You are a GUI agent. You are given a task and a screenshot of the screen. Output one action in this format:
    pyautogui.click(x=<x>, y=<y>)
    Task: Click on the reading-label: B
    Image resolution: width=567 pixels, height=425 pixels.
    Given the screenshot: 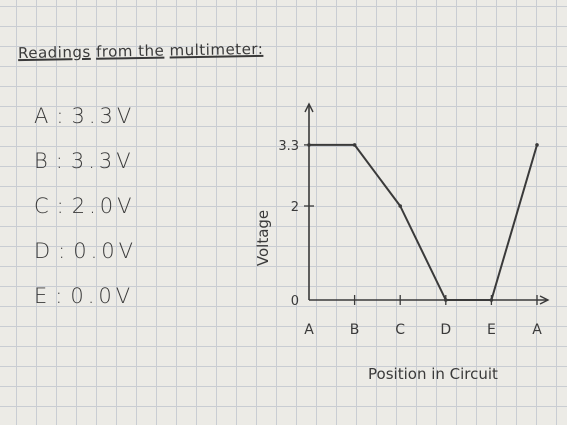 What is the action you would take?
    pyautogui.click(x=43, y=161)
    